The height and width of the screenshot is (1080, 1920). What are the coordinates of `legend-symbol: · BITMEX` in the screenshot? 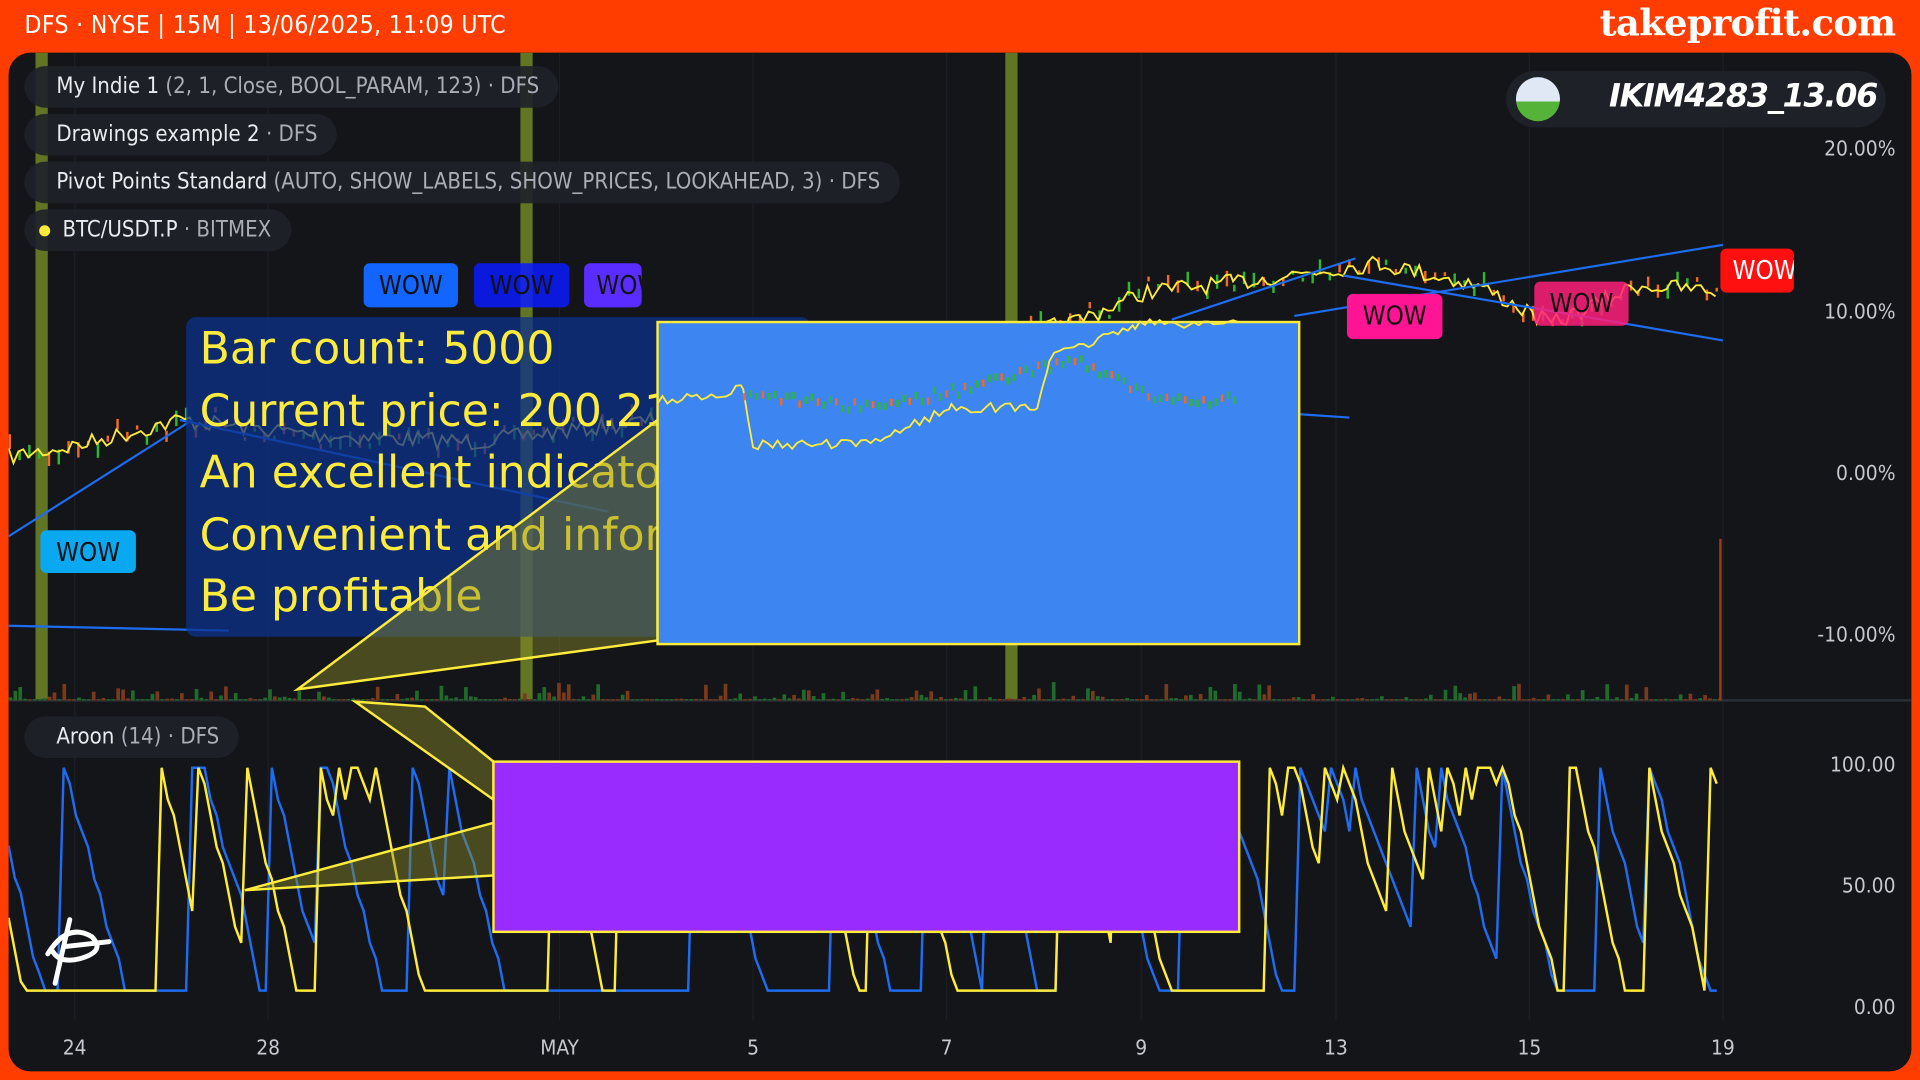 It's located at (227, 229).